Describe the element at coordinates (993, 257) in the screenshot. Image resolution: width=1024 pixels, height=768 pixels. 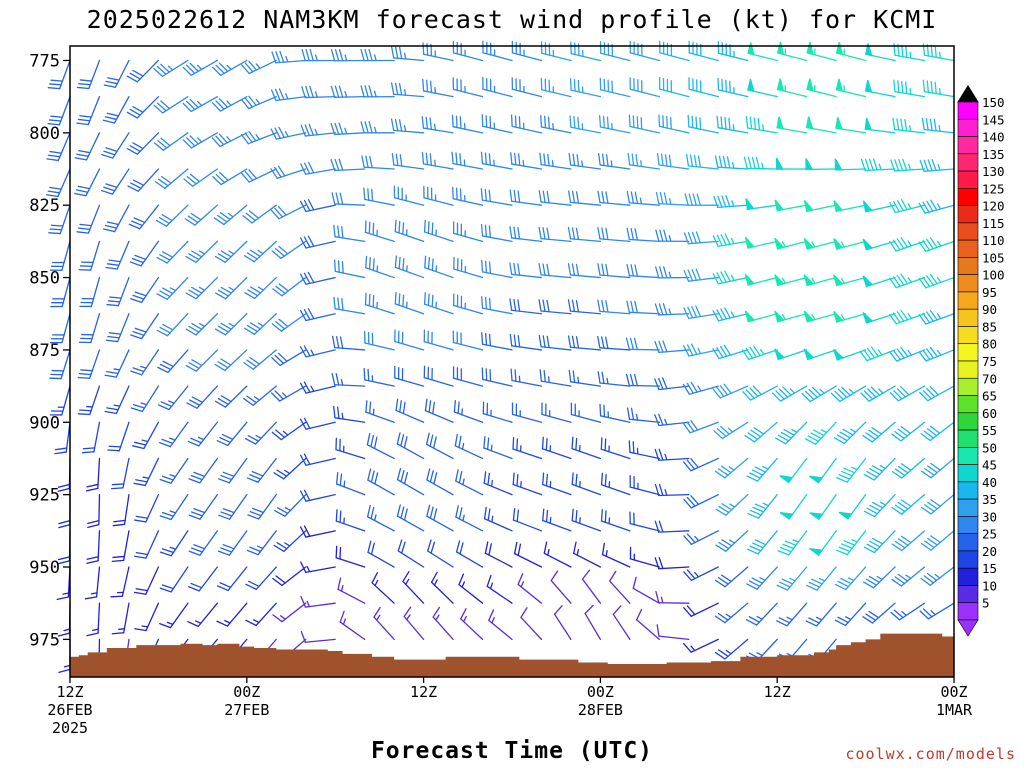
I see `colorbar-label: 105` at that location.